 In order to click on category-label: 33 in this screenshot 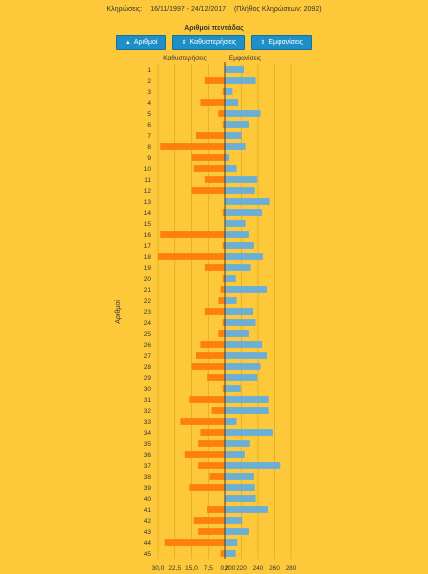, I will do `click(148, 422)`.